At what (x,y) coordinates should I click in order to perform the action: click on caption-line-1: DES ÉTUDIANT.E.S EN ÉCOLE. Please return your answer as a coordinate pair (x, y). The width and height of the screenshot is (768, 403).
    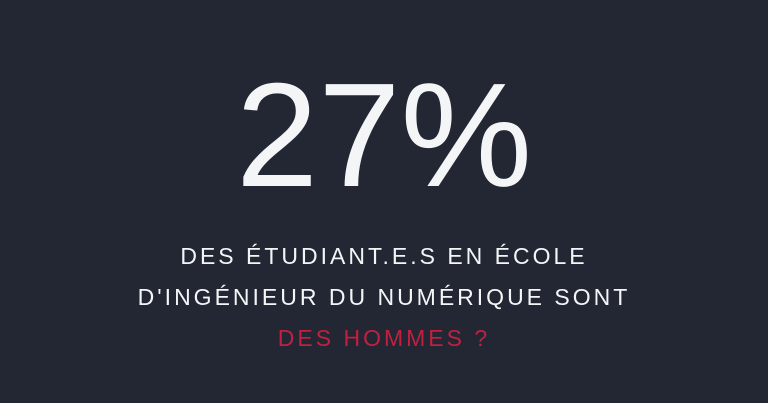
    Looking at the image, I should click on (384, 256).